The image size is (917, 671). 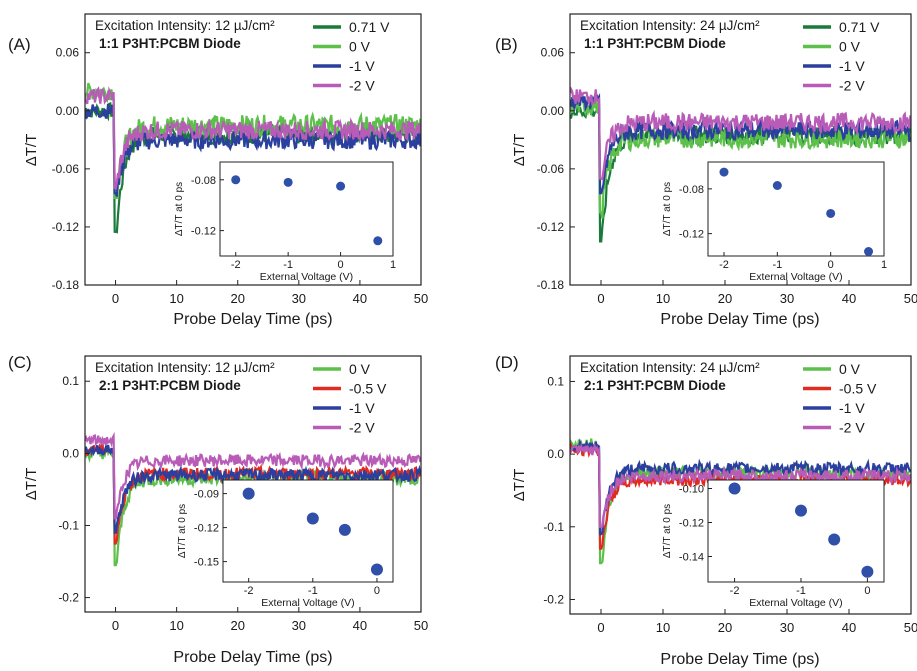 What do you see at coordinates (884, 265) in the screenshot?
I see `inset-x-tick-label: 1` at bounding box center [884, 265].